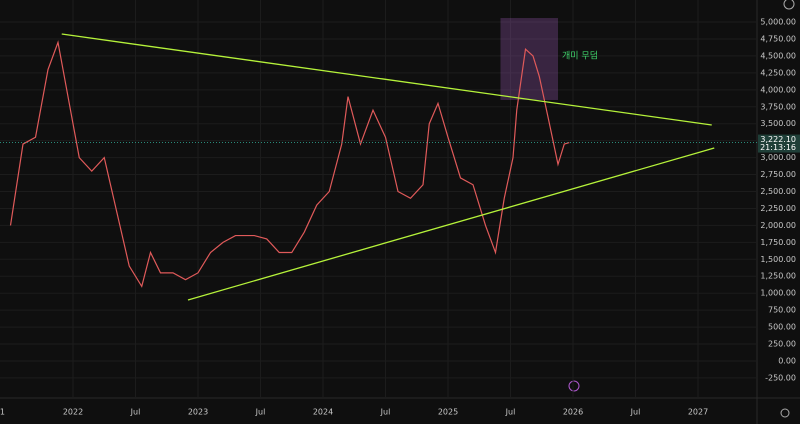  I want to click on y-tick-label: 250.00, so click(782, 344).